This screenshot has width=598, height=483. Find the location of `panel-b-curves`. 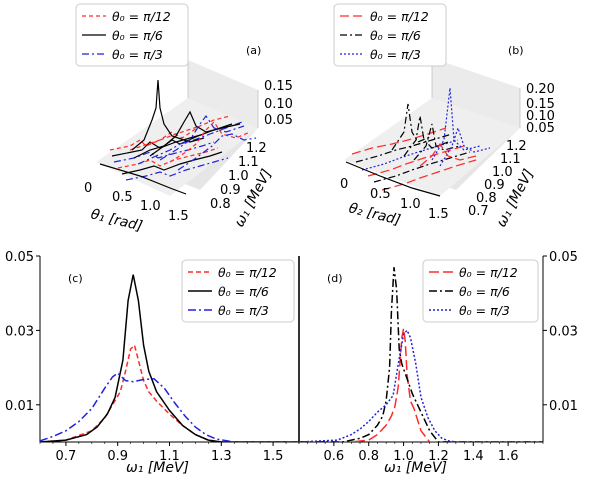

panel-b-curves is located at coordinates (418, 142).